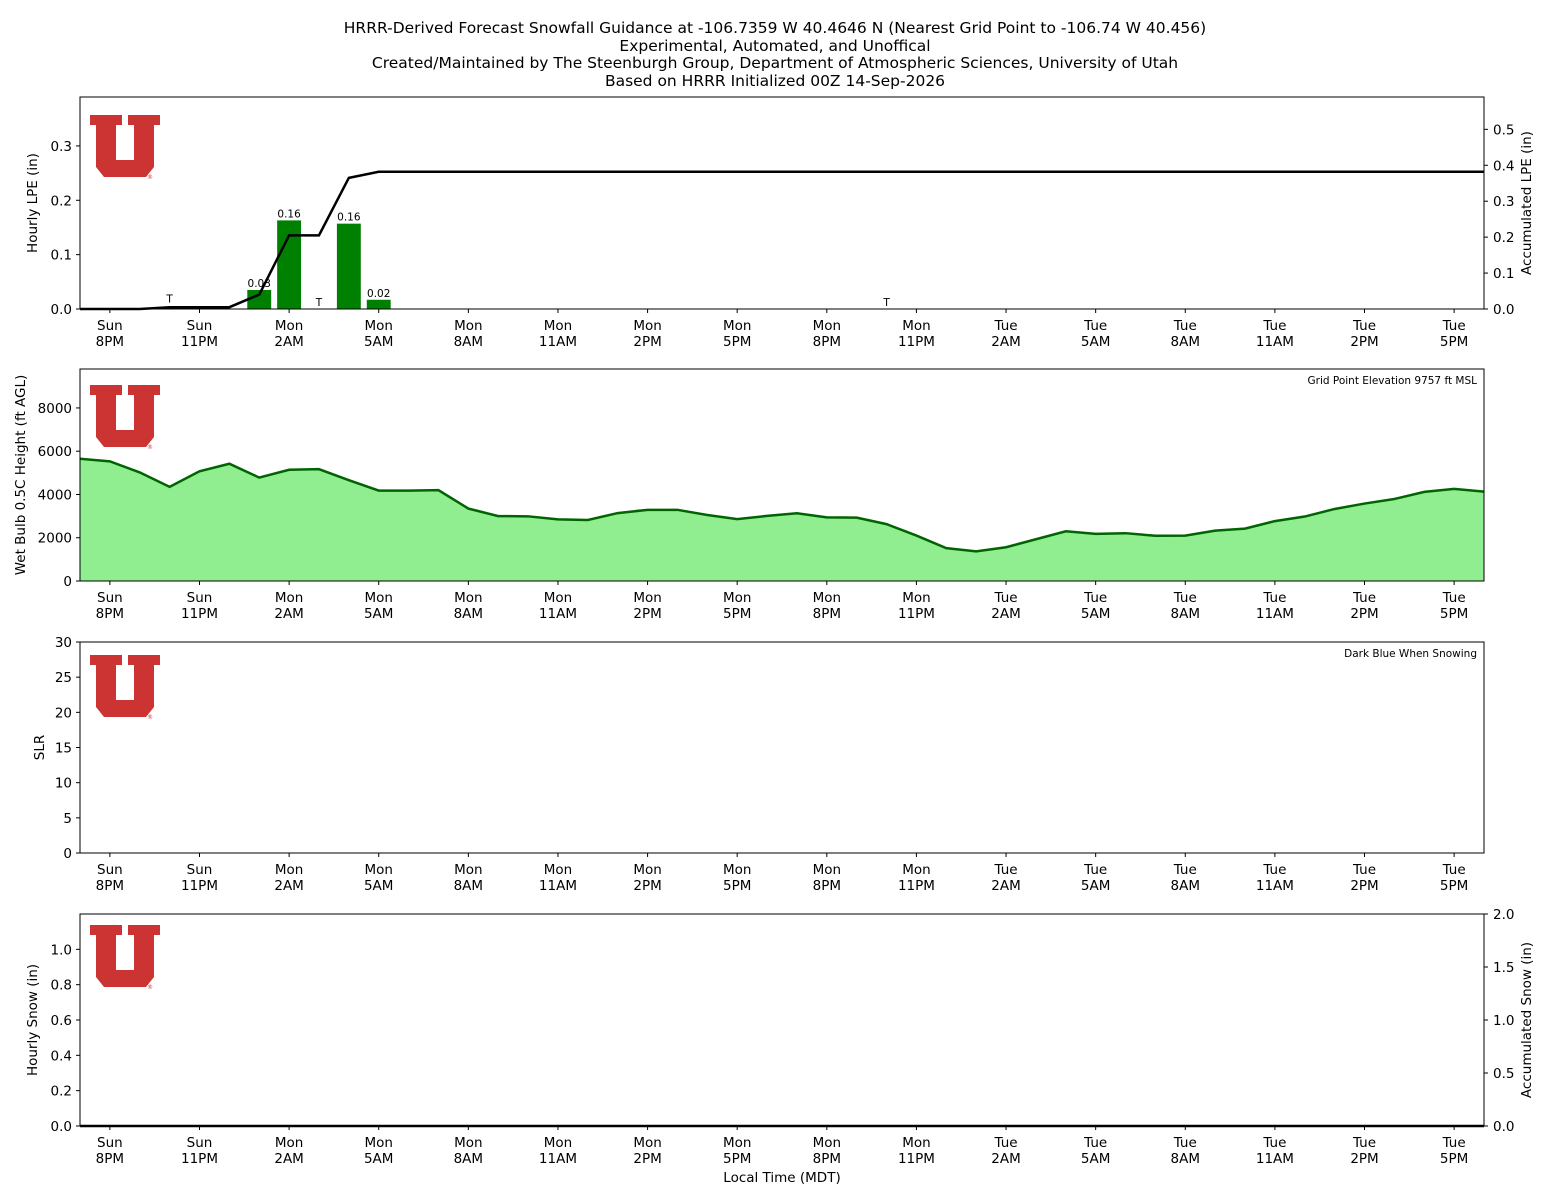 The height and width of the screenshot is (1200, 1550). What do you see at coordinates (378, 294) in the screenshot?
I see `bar-value-label: 0.02` at bounding box center [378, 294].